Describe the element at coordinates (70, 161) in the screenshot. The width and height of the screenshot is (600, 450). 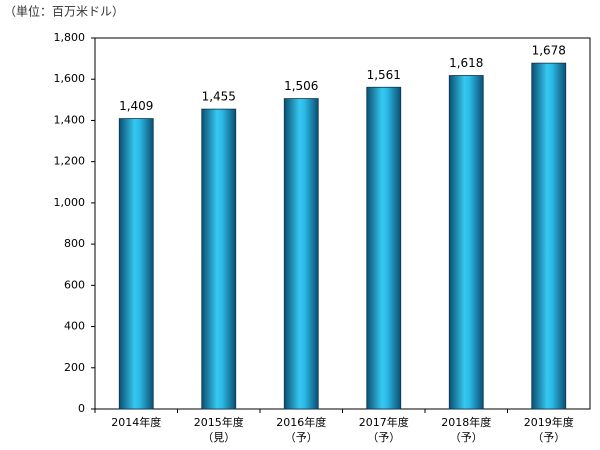
I see `y-tick-label: 1,200` at that location.